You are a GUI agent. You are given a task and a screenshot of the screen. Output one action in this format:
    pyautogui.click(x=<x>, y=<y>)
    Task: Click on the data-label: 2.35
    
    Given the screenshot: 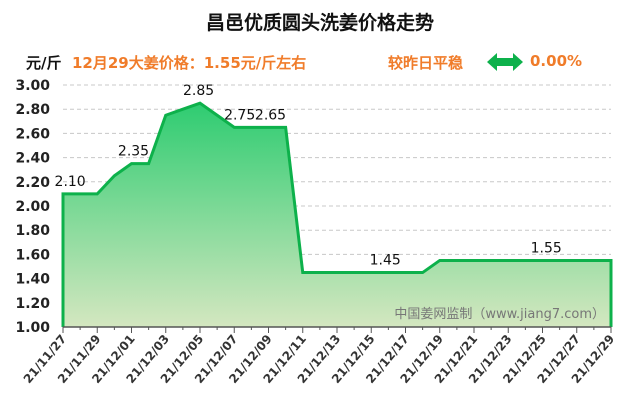 What is the action you would take?
    pyautogui.click(x=133, y=152)
    